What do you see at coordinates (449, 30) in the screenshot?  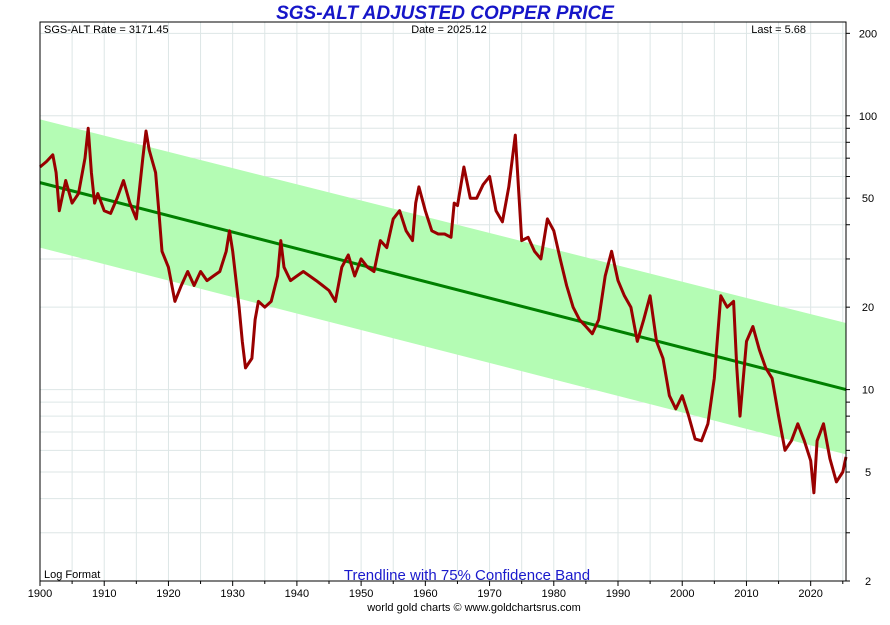 I see `date-readout: Date = 2025.12` at bounding box center [449, 30].